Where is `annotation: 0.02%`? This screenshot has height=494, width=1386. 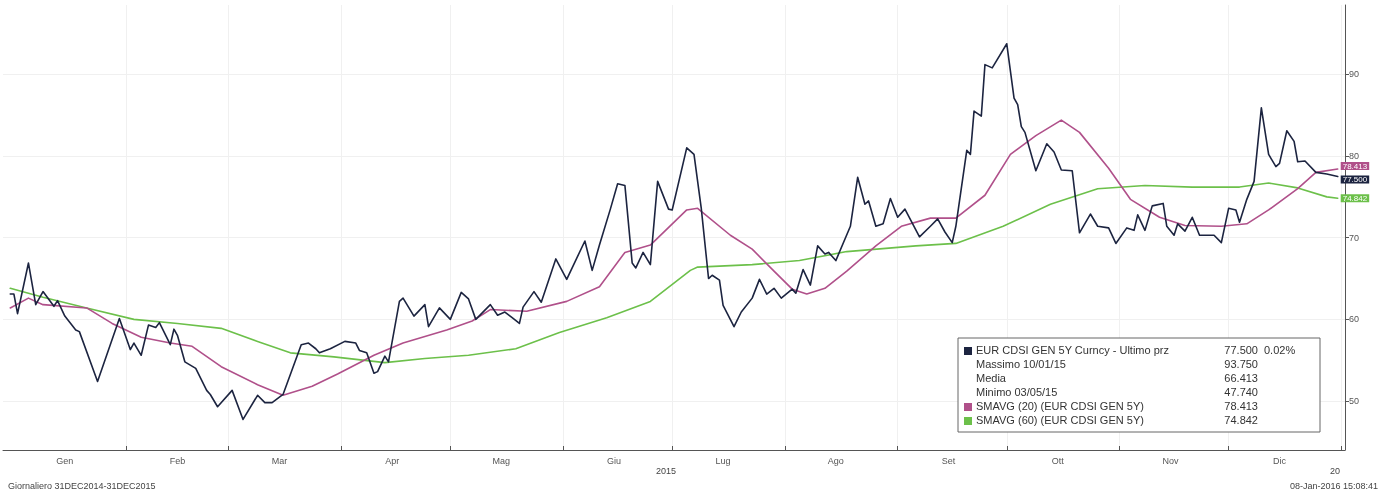
annotation: 0.02% is located at coordinates (1280, 349).